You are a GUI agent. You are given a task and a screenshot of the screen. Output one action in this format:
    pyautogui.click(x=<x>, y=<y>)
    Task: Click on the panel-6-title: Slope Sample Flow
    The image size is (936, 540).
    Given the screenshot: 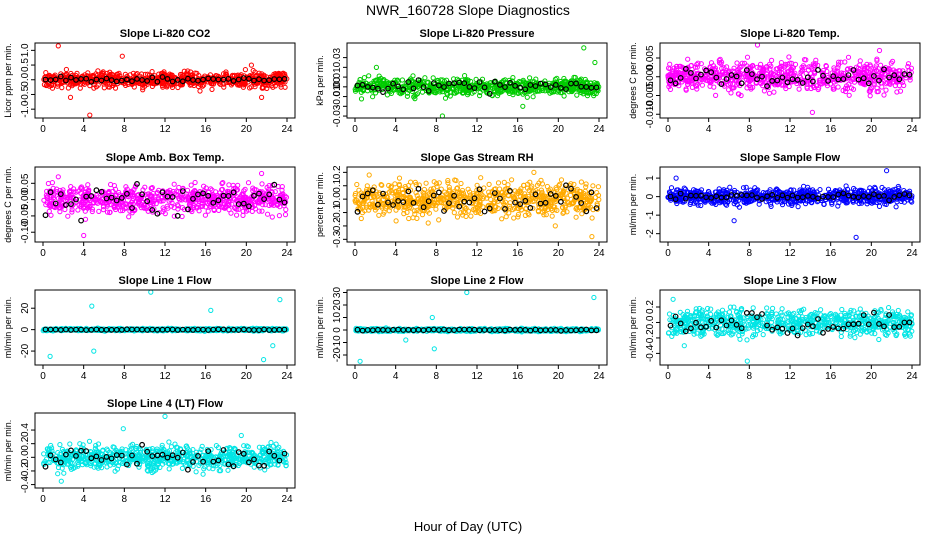 What is the action you would take?
    pyautogui.click(x=790, y=158)
    